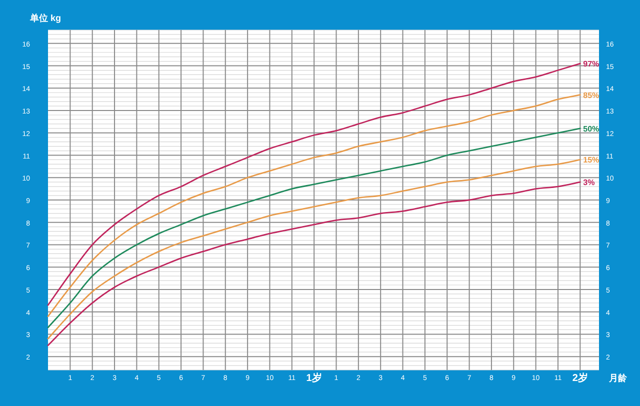 This screenshot has height=406, width=640. I want to click on series-label: 97%, so click(591, 64).